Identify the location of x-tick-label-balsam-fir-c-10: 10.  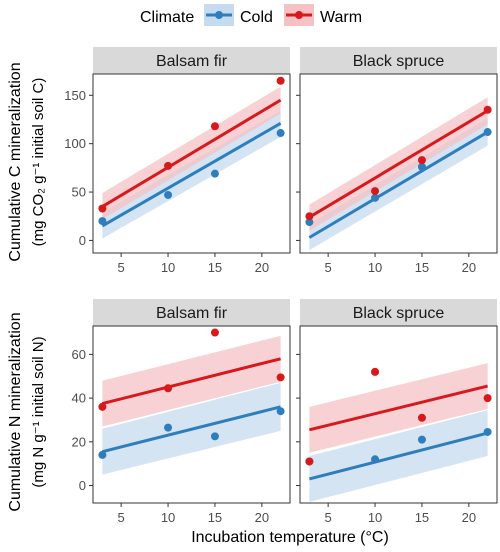
(168, 267).